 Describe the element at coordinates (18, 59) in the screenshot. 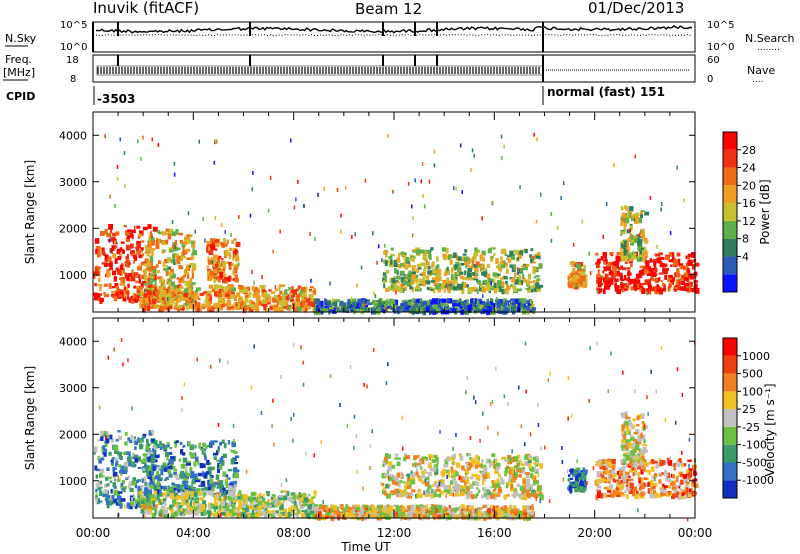

I see `freq-label-1: Freq.` at that location.